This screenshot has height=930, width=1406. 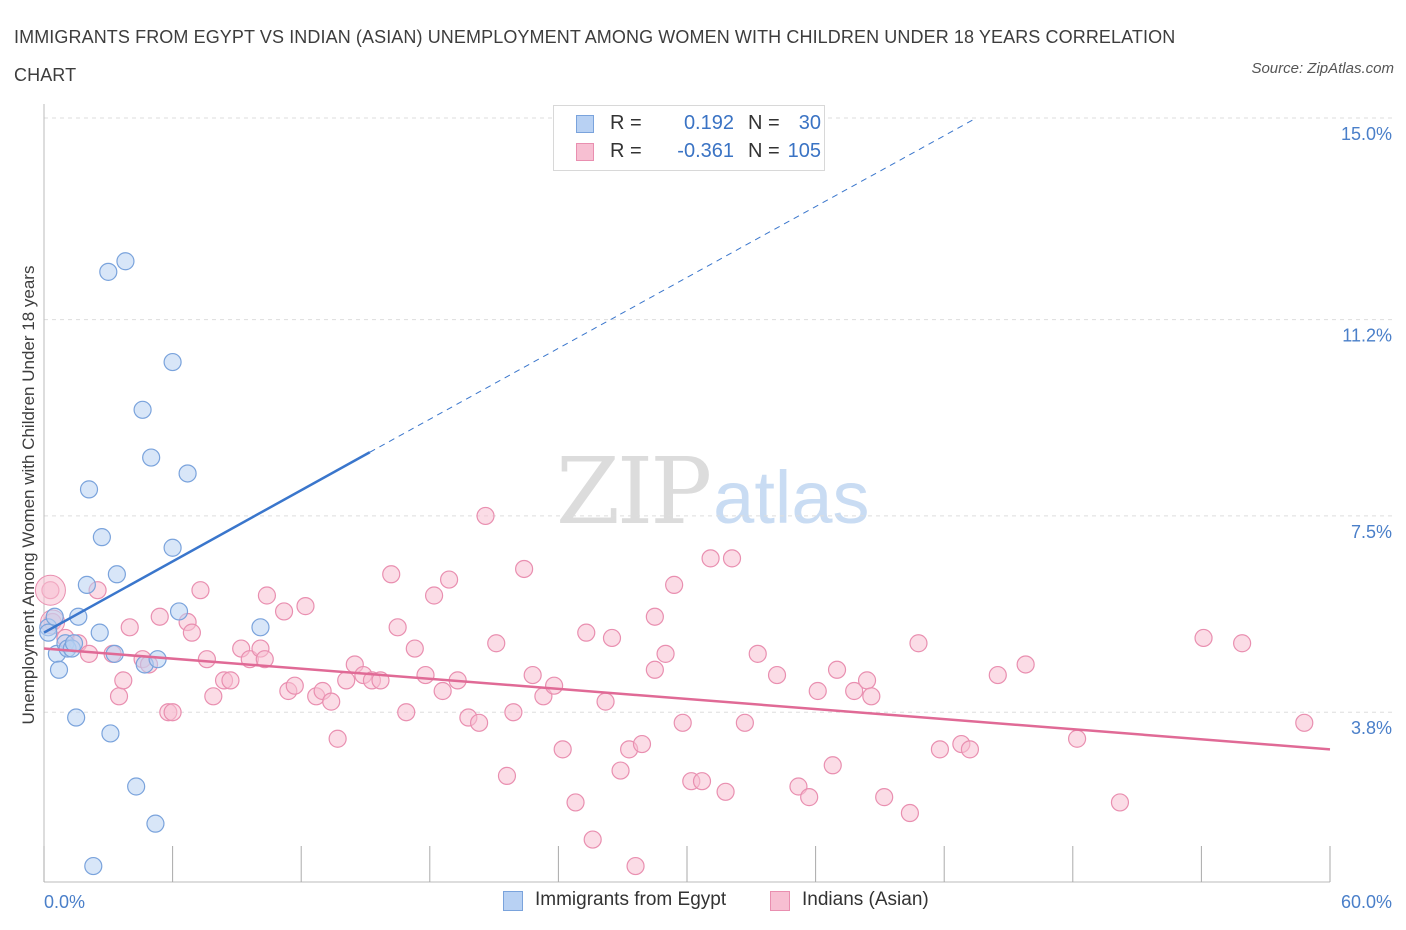 What do you see at coordinates (865, 899) in the screenshot?
I see `legend-label-indian: Indians (Asian)` at bounding box center [865, 899].